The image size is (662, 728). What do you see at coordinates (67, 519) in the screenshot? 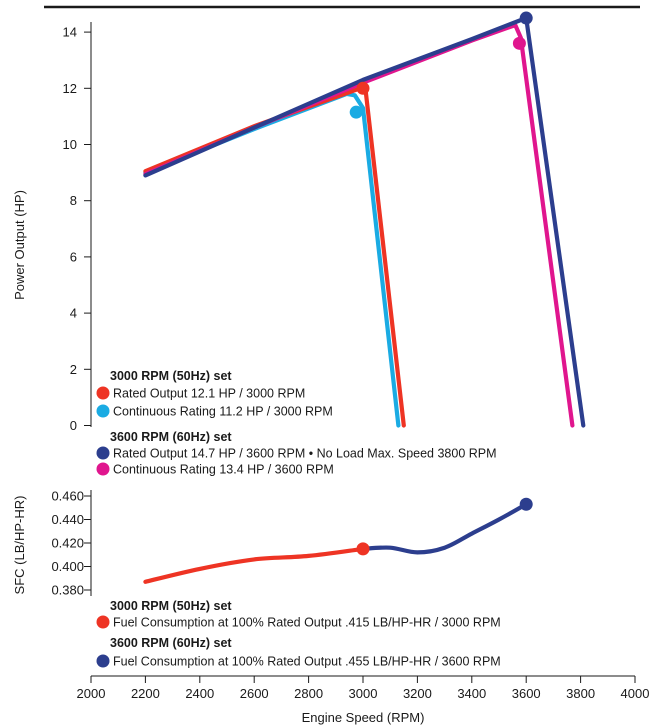
I see `sfc-y-tick-label: 0.440` at bounding box center [67, 519].